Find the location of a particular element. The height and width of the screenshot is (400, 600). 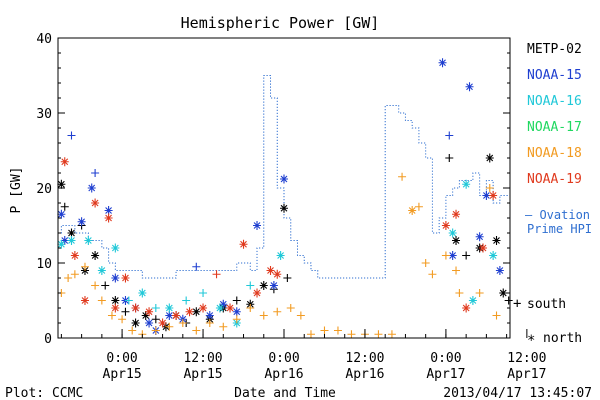

x-axis-label: Date and Time is located at coordinates (285, 393).